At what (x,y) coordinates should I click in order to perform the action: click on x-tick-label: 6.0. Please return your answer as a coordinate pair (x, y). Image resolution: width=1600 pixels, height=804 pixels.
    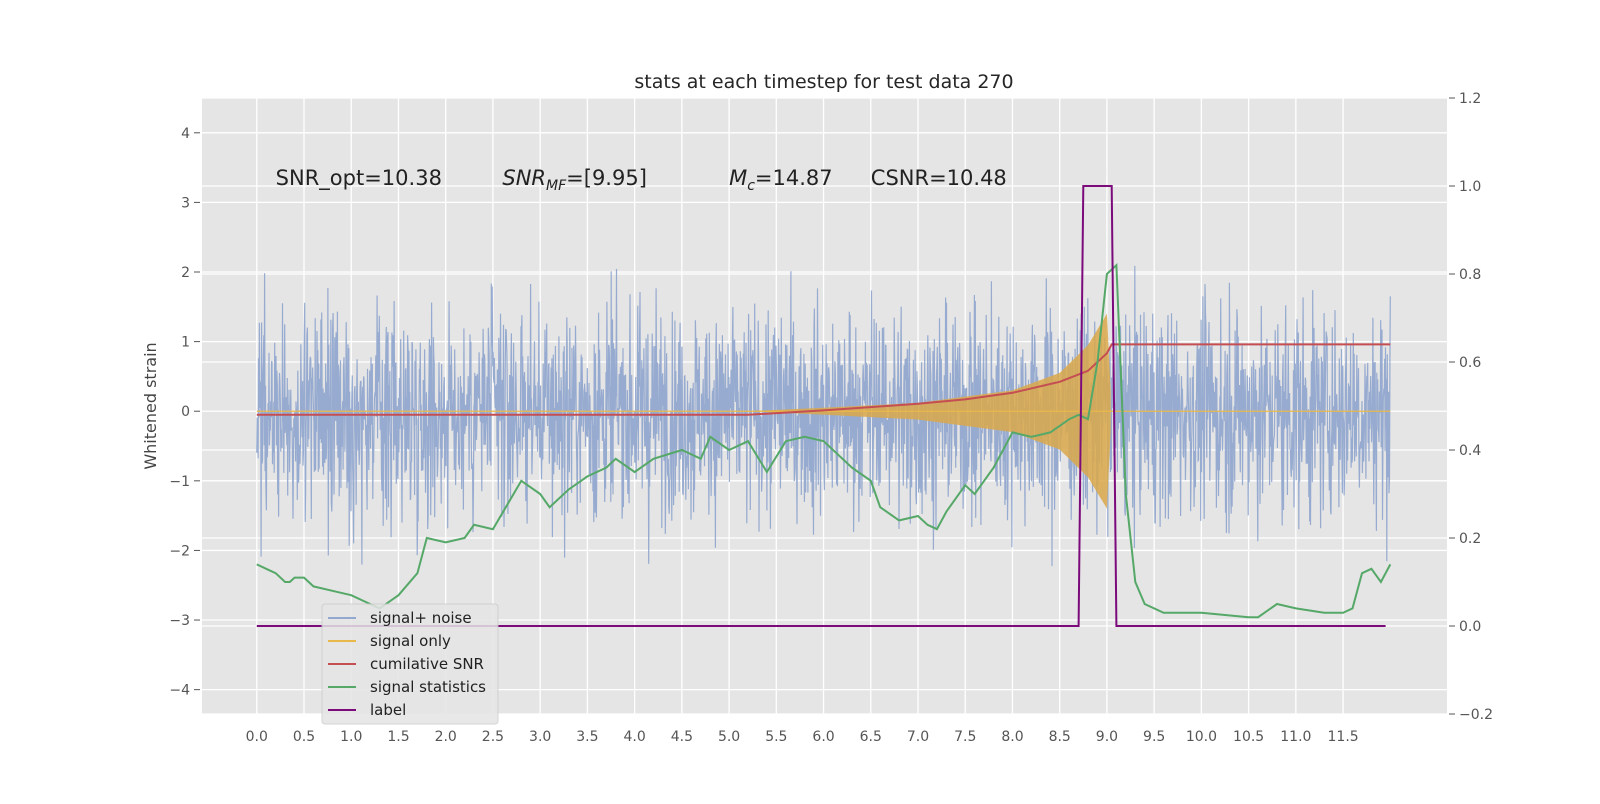
    Looking at the image, I should click on (823, 737).